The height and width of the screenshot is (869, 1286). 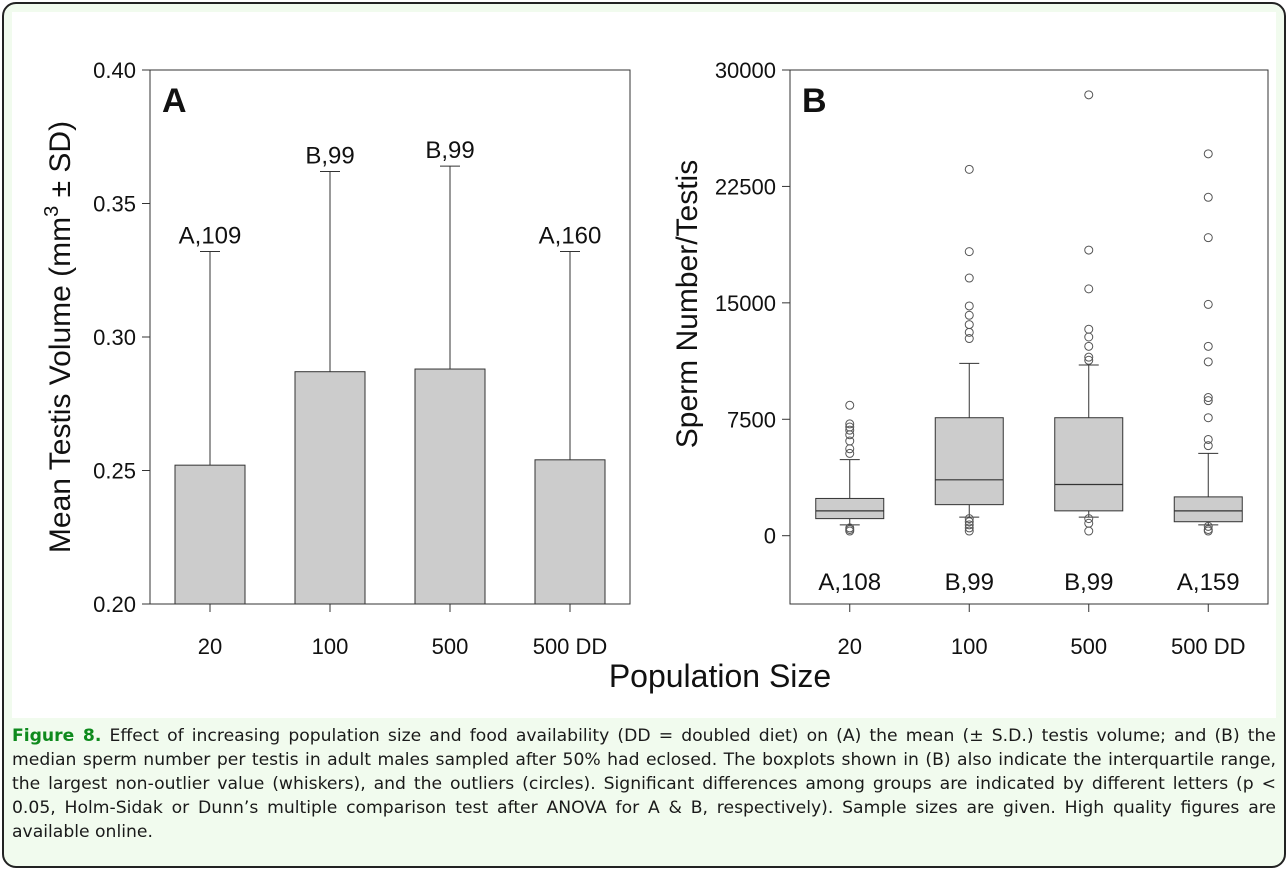 What do you see at coordinates (570, 236) in the screenshot?
I see `data-label-500 DD: A,160` at bounding box center [570, 236].